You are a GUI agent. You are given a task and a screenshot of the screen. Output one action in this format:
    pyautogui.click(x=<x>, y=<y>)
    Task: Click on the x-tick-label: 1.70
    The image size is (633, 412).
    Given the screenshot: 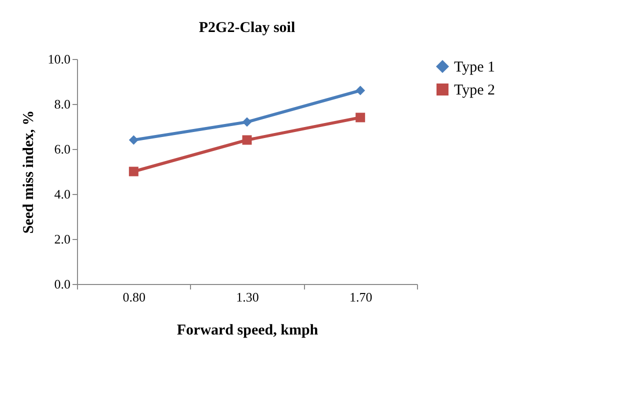 What is the action you would take?
    pyautogui.click(x=360, y=297)
    